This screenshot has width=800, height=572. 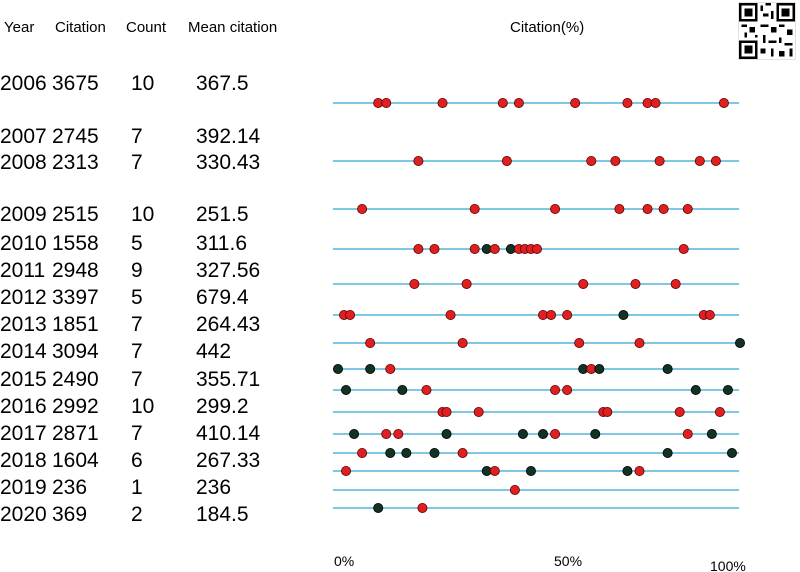 I want to click on row-year: 2015, so click(x=23, y=379).